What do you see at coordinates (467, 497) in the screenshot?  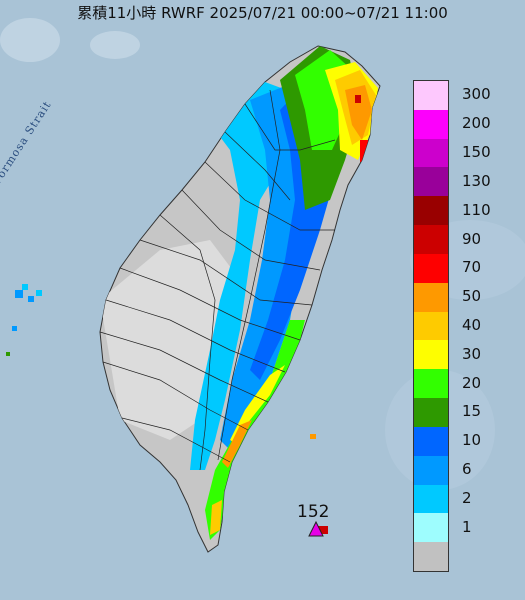 I see `legend-label: 2` at bounding box center [467, 497].